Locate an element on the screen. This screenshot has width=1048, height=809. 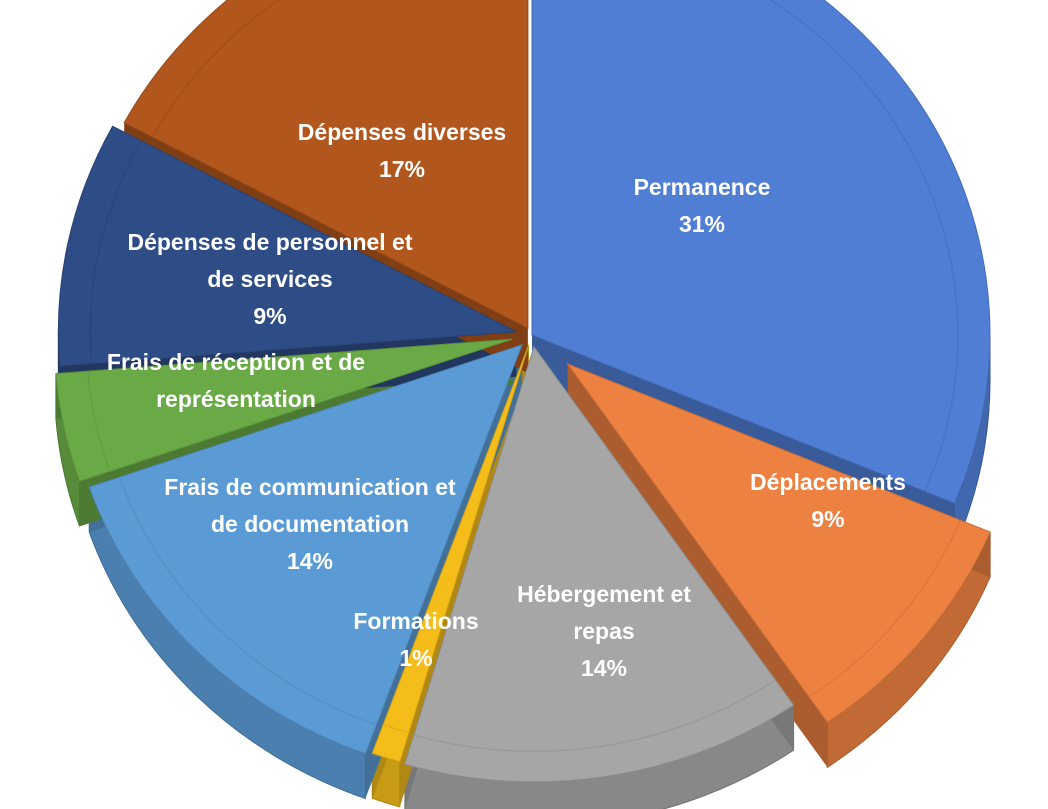
data-label-2-0: Hébergement et is located at coordinates (604, 594).